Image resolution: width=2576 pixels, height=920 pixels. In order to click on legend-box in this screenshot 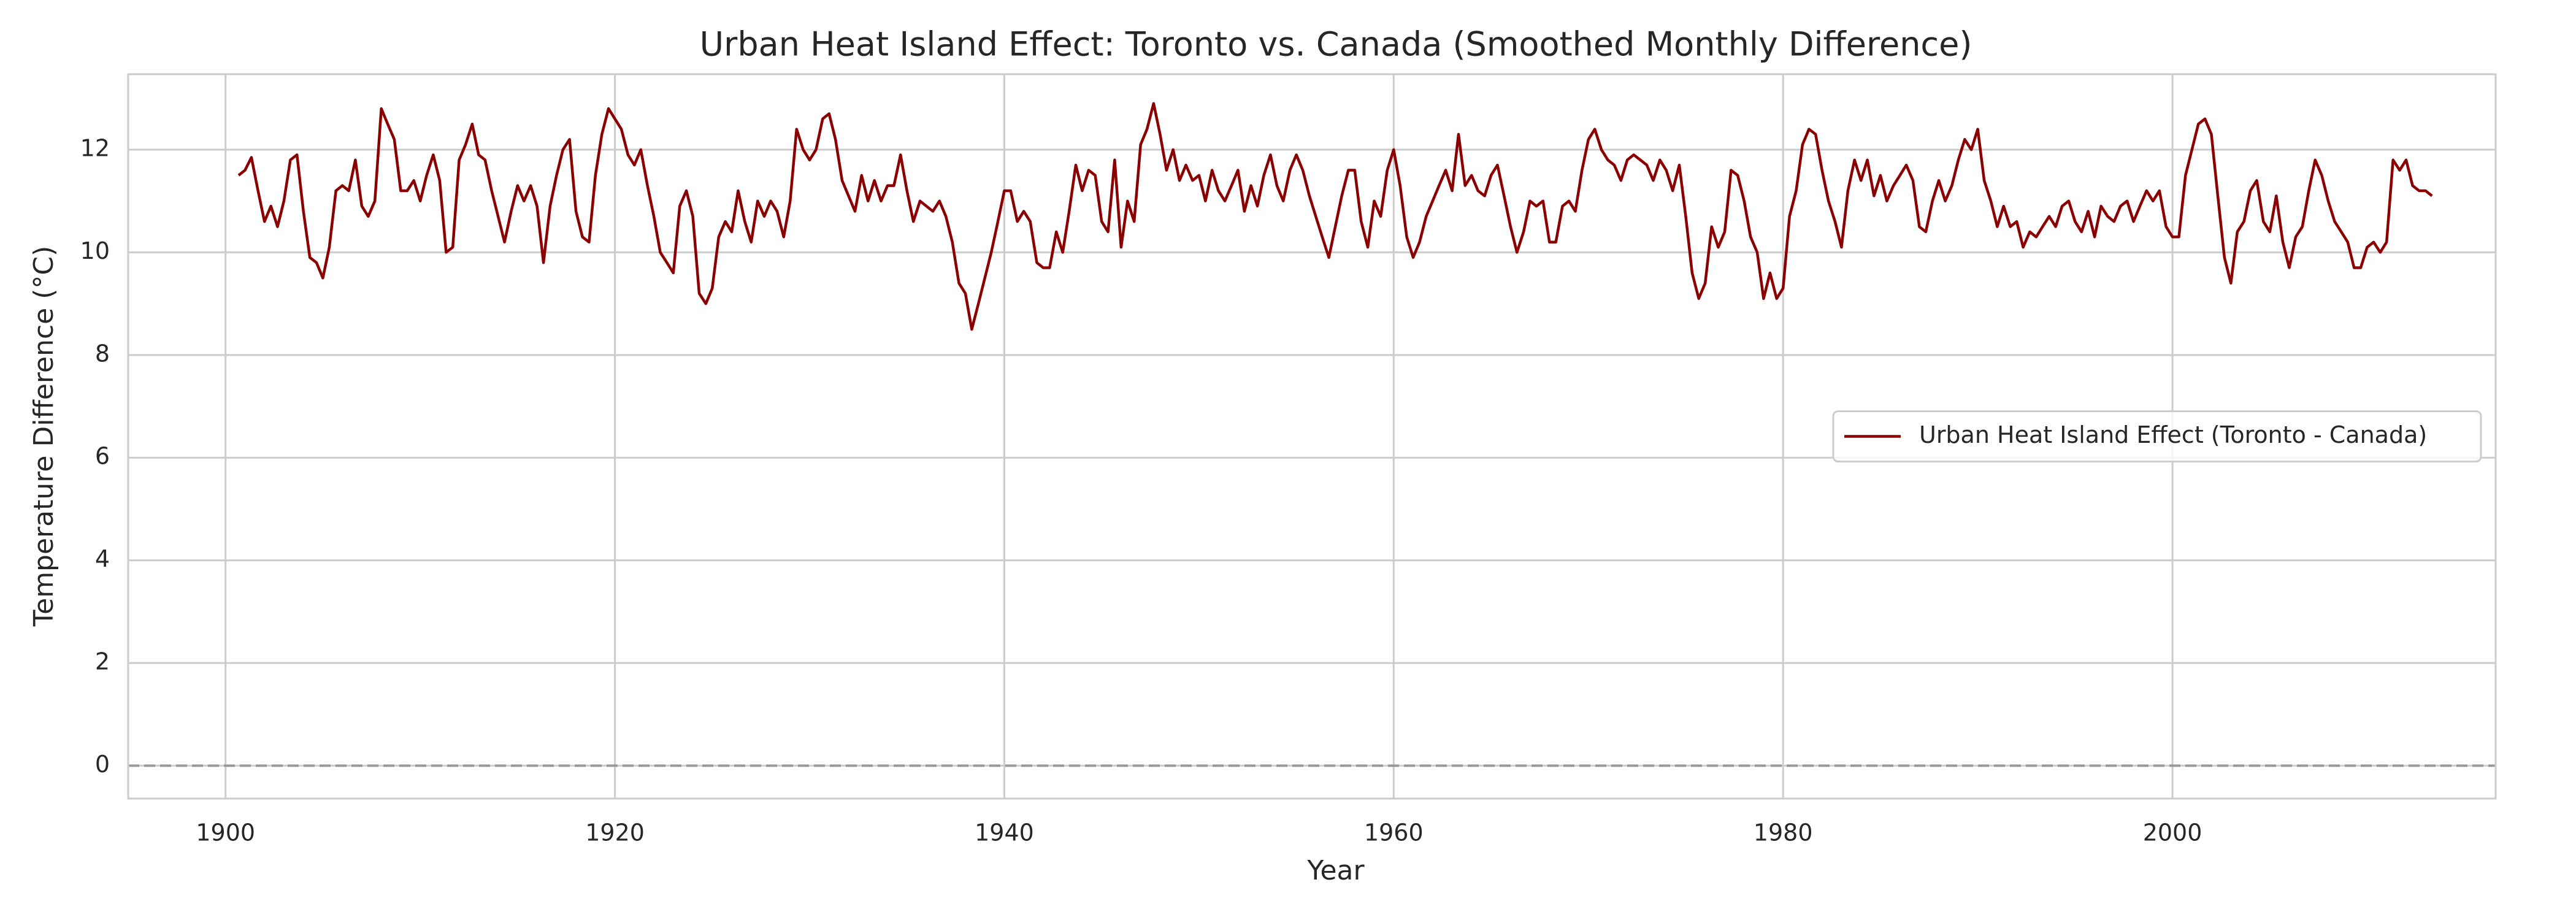, I will do `click(2157, 436)`.